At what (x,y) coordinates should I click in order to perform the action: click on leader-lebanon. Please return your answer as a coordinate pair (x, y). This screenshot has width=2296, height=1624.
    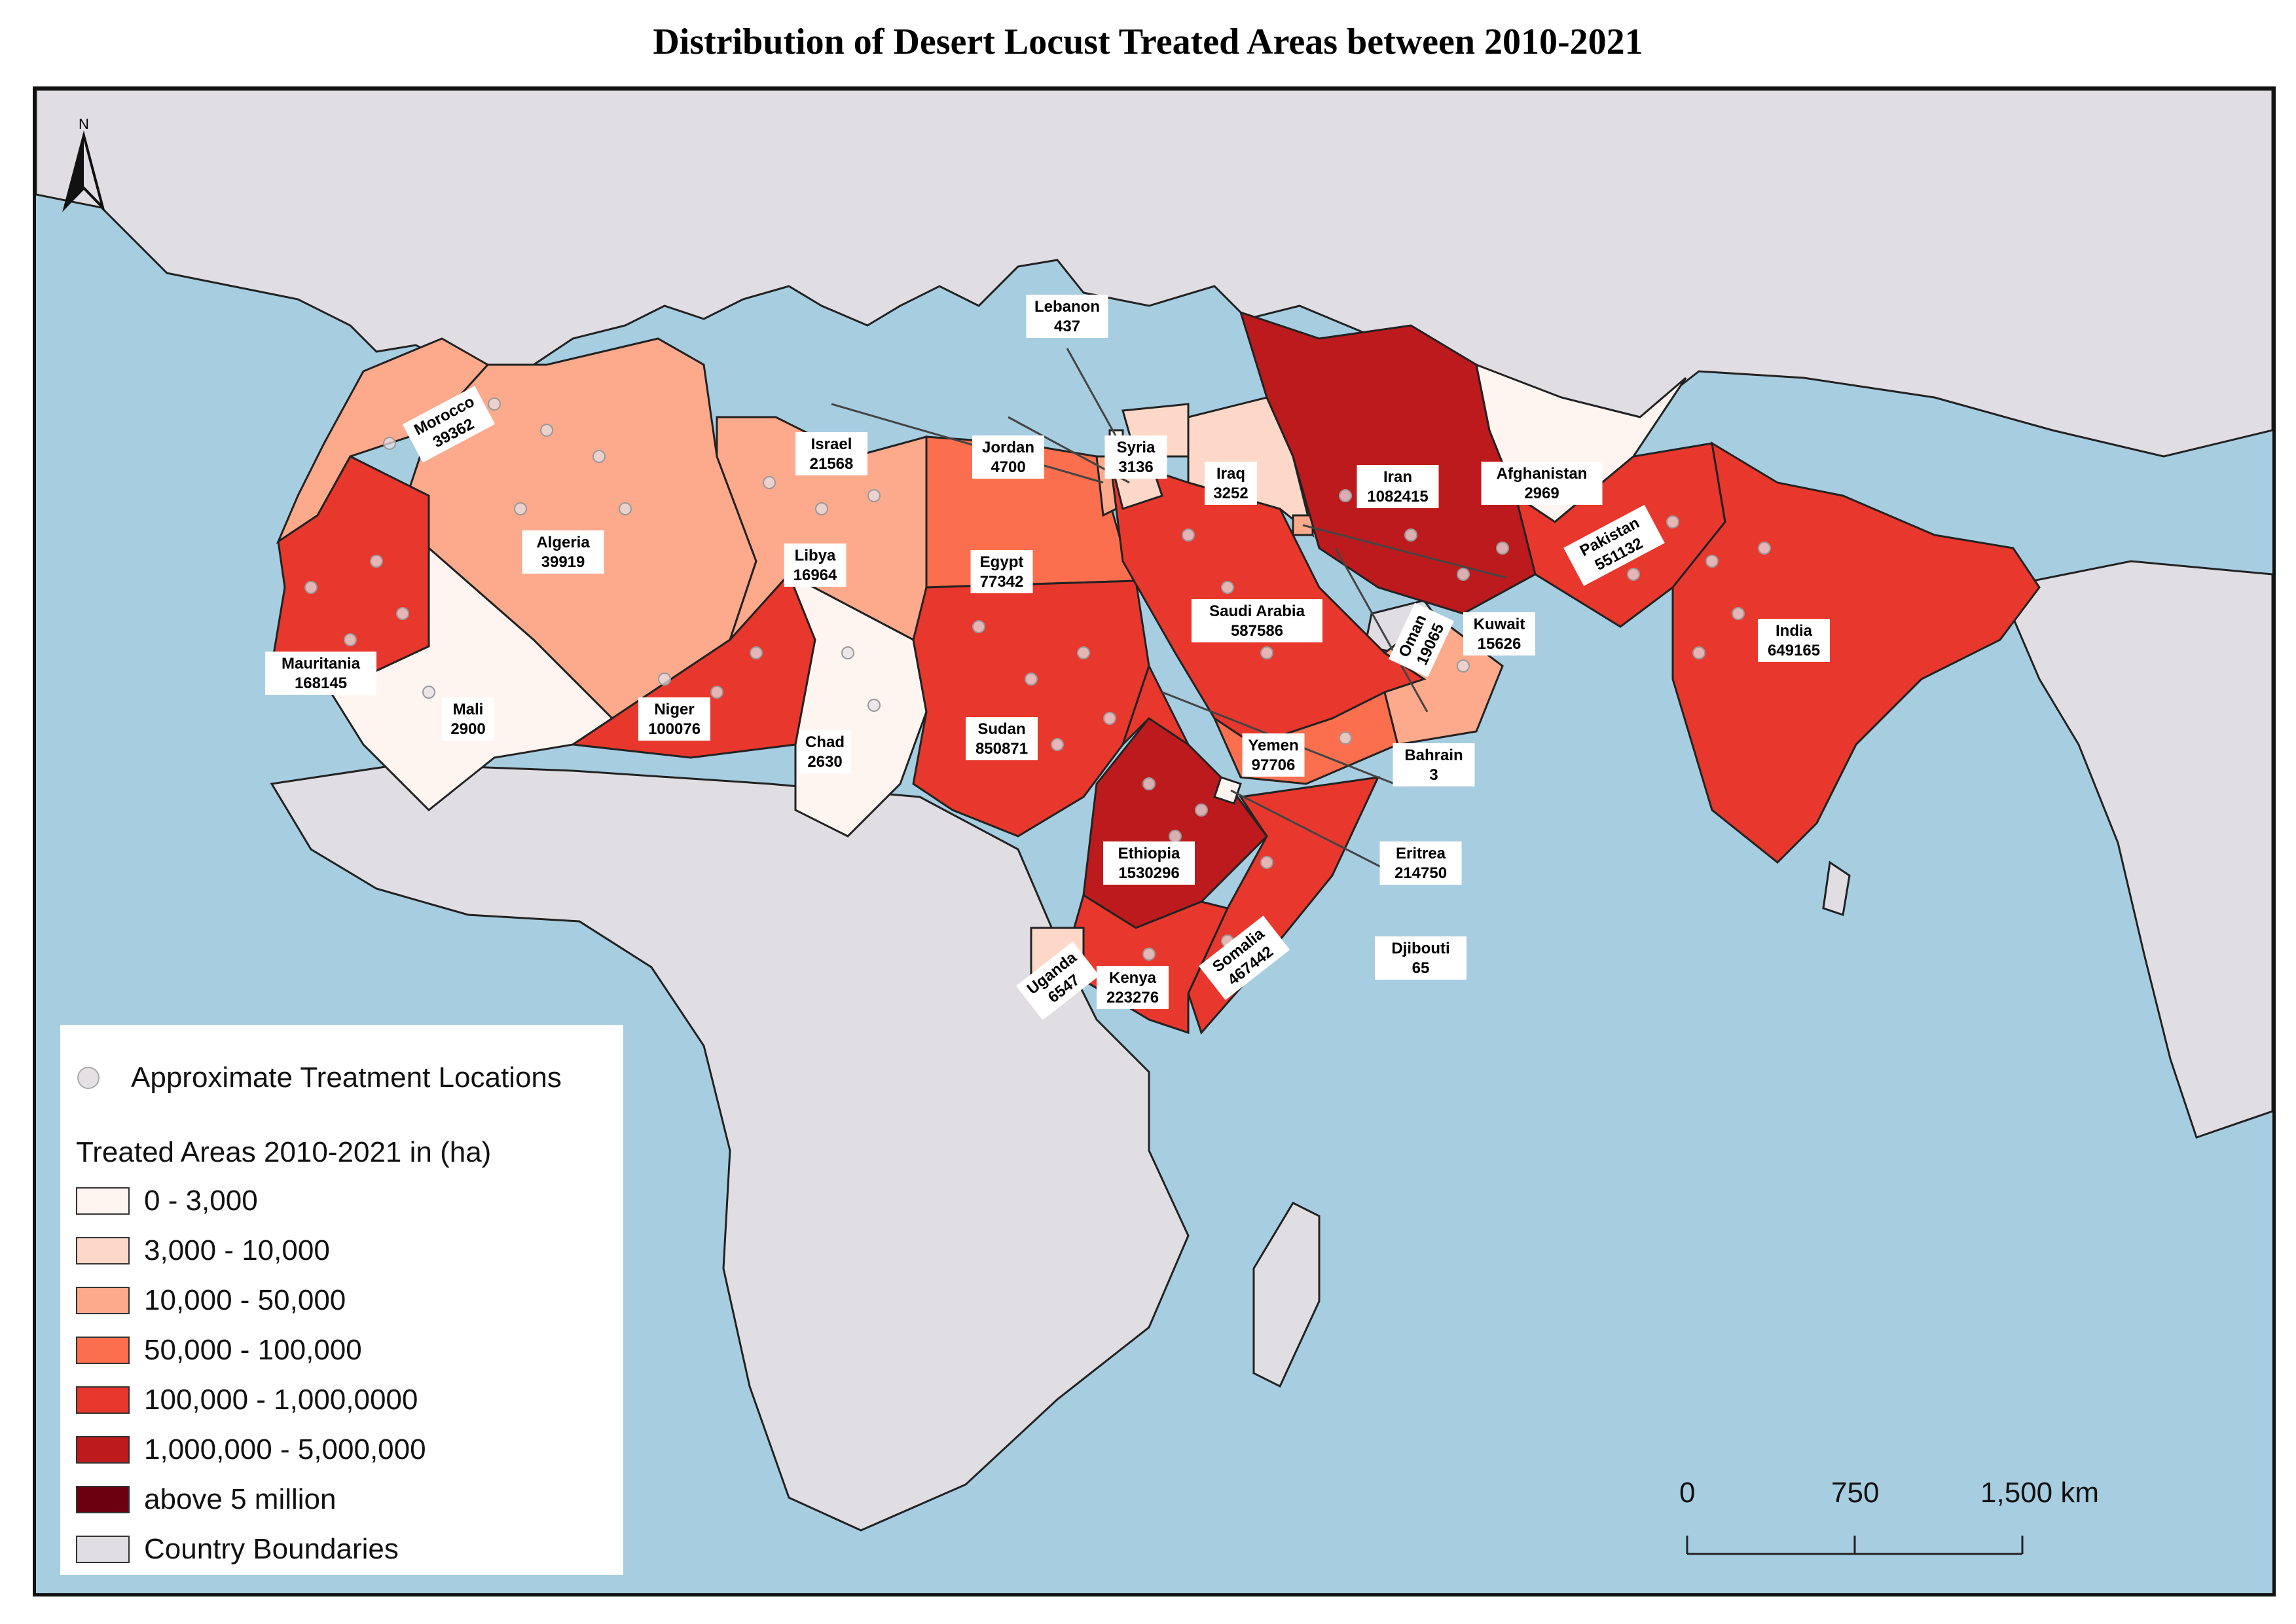
    Looking at the image, I should click on (1092, 392).